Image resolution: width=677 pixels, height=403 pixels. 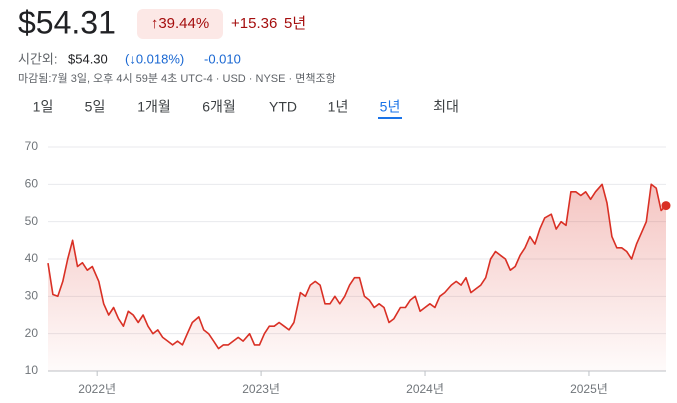 I want to click on change-abs: +15.36, so click(x=254, y=23).